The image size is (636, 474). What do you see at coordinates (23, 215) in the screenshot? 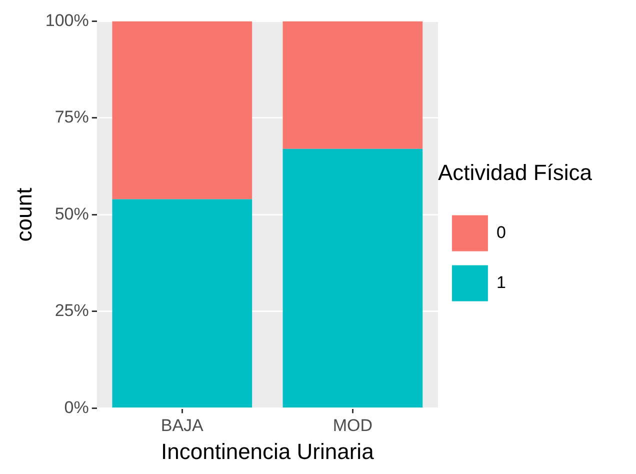
I see `y-axis-title: count` at bounding box center [23, 215].